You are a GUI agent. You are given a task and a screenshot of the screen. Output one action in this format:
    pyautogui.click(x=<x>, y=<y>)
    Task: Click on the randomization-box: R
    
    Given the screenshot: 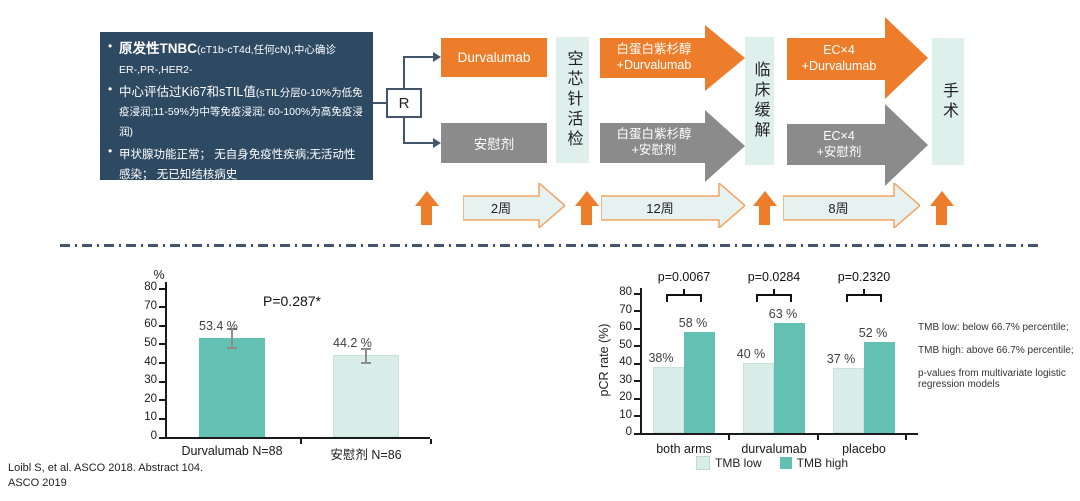 What is the action you would take?
    pyautogui.click(x=404, y=103)
    